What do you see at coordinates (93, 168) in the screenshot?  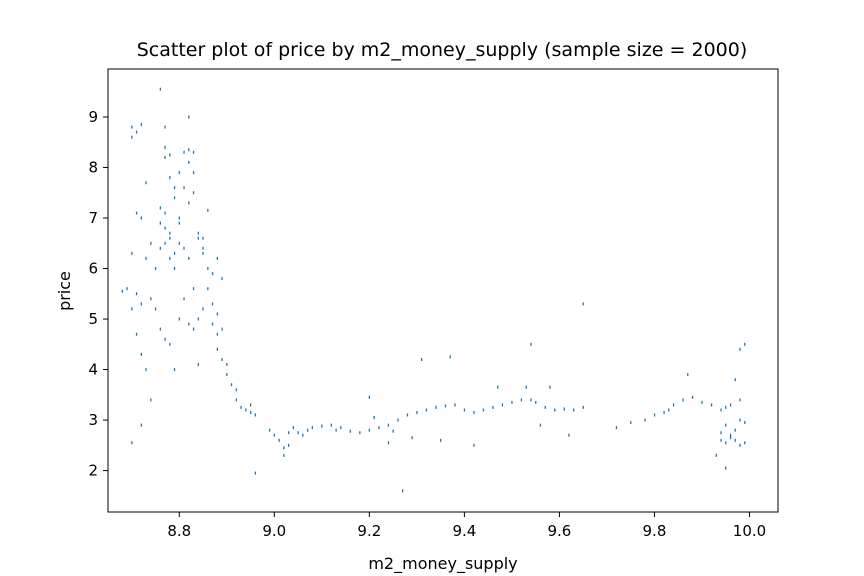 I see `y-tick-label: 8` at bounding box center [93, 168].